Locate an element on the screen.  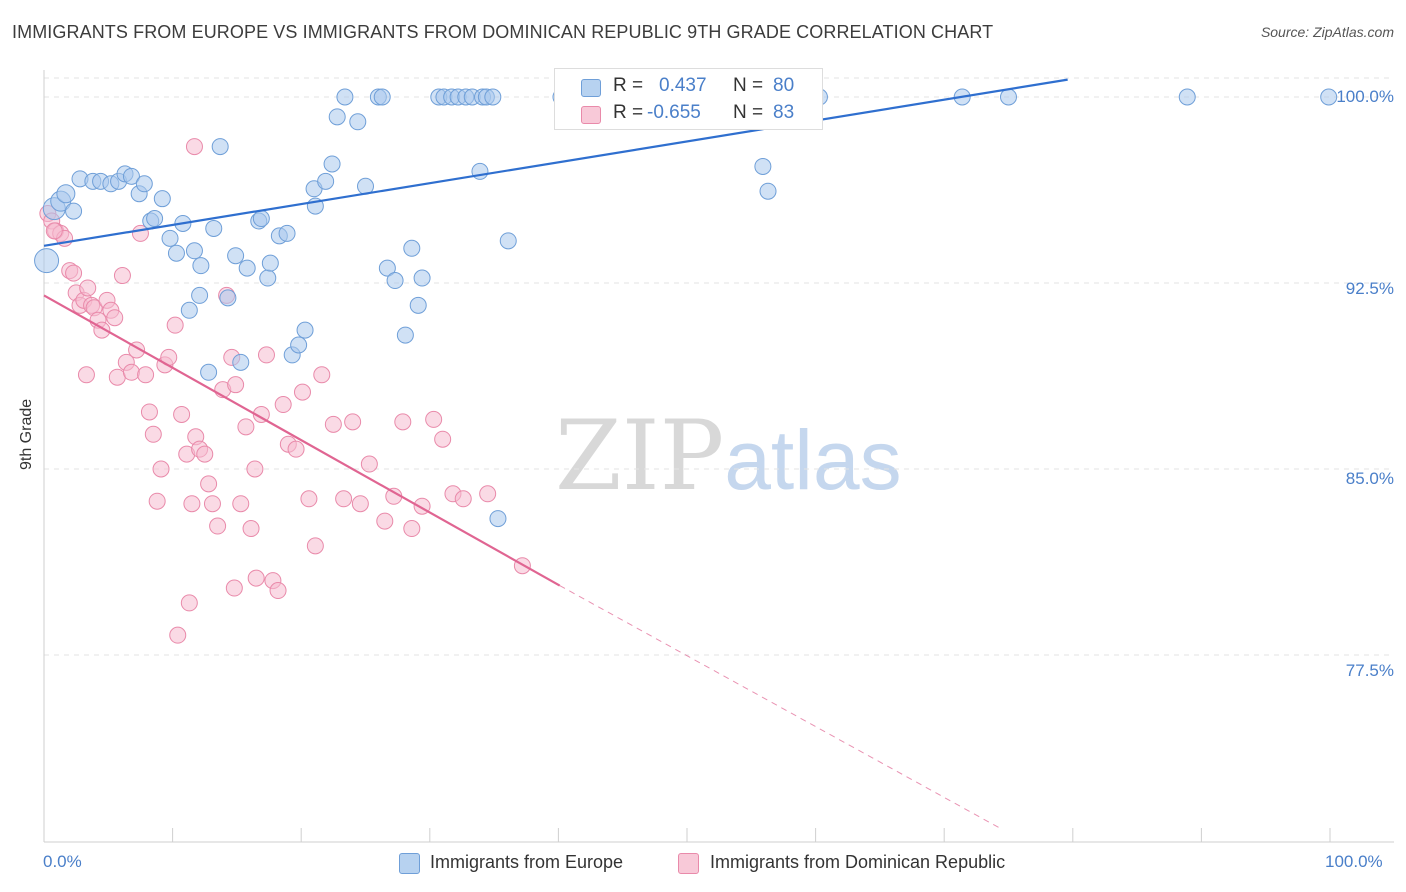
legend-row-europe: R = 0.437 N = 80 is located at coordinates (688, 87).